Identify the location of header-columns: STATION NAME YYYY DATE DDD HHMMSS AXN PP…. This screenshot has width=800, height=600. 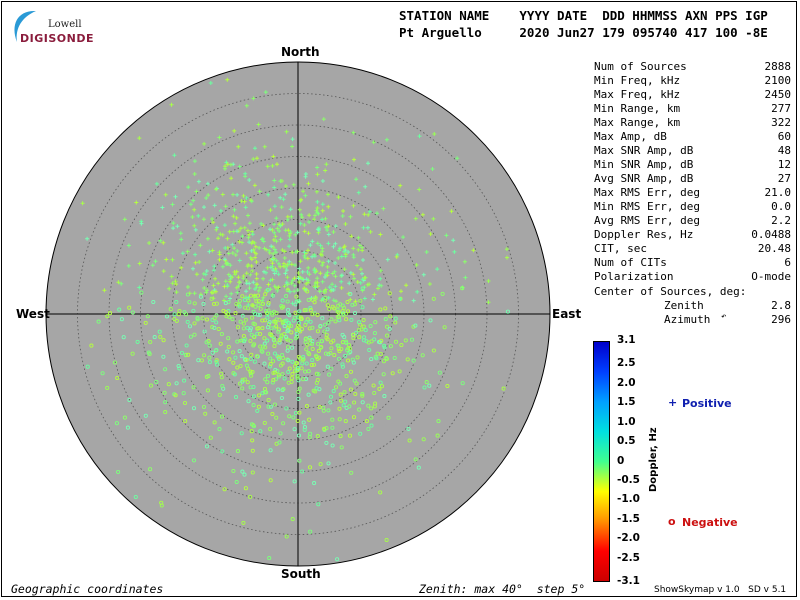
(583, 15).